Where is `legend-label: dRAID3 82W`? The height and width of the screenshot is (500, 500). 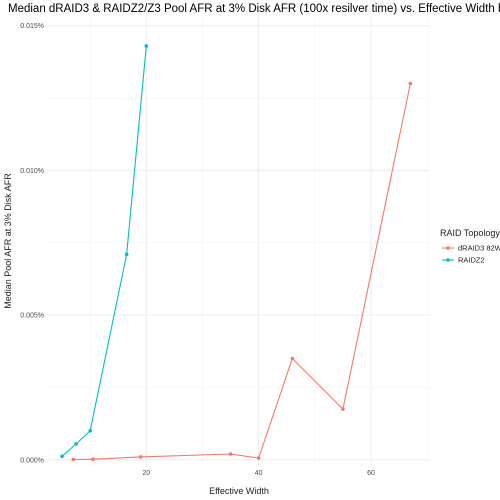 legend-label: dRAID3 82W is located at coordinates (479, 248).